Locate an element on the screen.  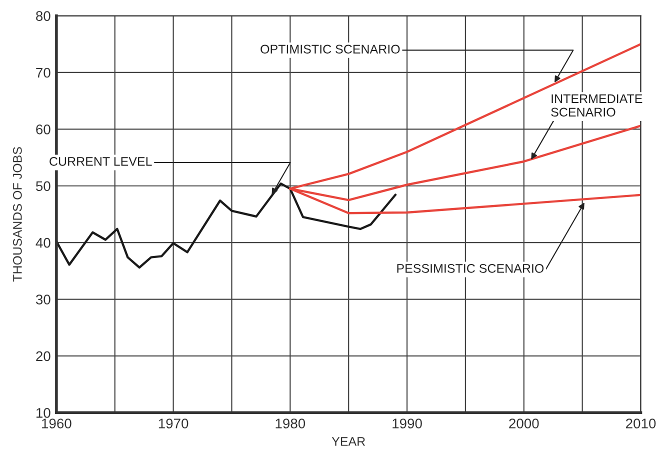
x-axis-title: YEAR is located at coordinates (349, 441).